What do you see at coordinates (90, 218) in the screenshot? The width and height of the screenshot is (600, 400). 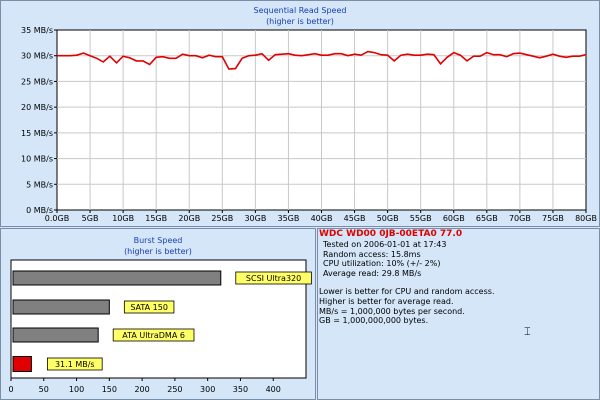 I see `x-tick-label: 5GB` at bounding box center [90, 218].